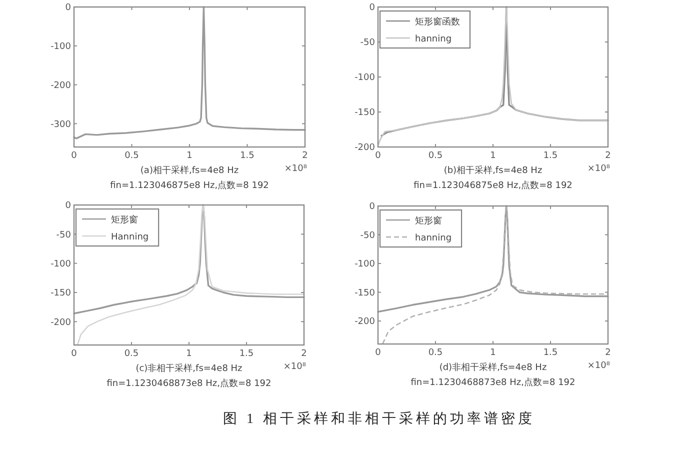 The height and width of the screenshot is (456, 677). What do you see at coordinates (61, 125) in the screenshot?
I see `y-tick-label: -300` at bounding box center [61, 125].